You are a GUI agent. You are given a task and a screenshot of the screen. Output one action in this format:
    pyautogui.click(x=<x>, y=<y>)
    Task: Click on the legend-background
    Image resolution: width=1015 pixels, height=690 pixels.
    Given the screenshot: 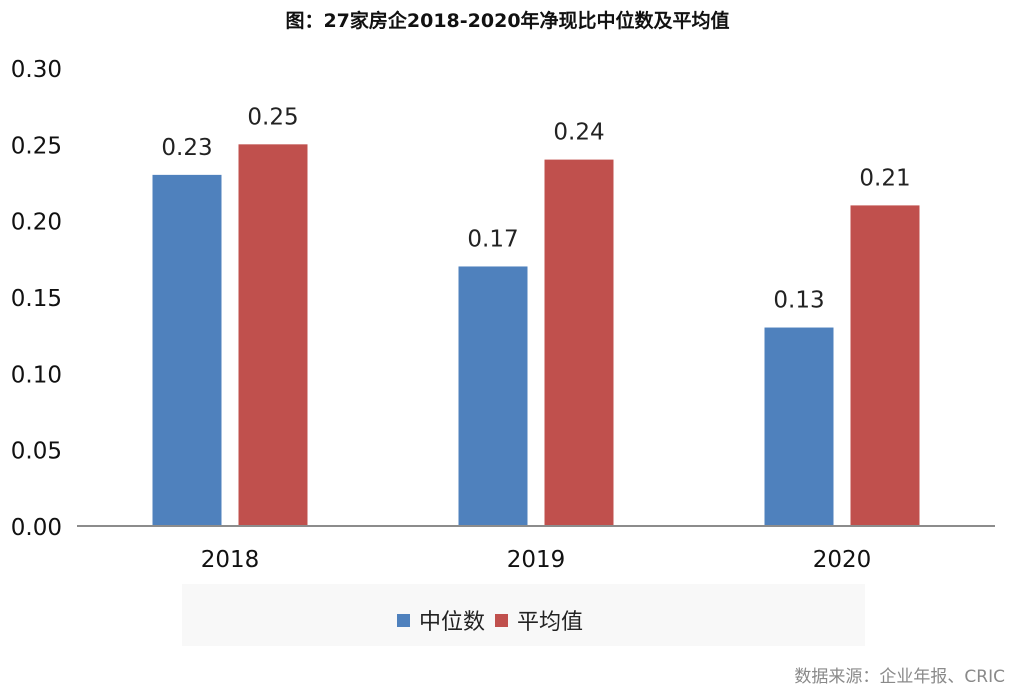 What is the action you would take?
    pyautogui.click(x=523, y=615)
    